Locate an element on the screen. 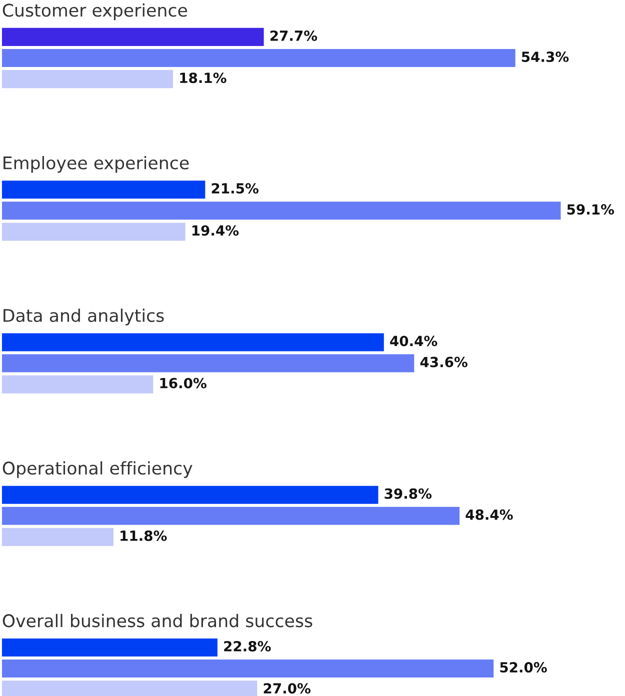 This screenshot has width=625, height=696. y-tick-label: Operational efficiency is located at coordinates (97, 469).